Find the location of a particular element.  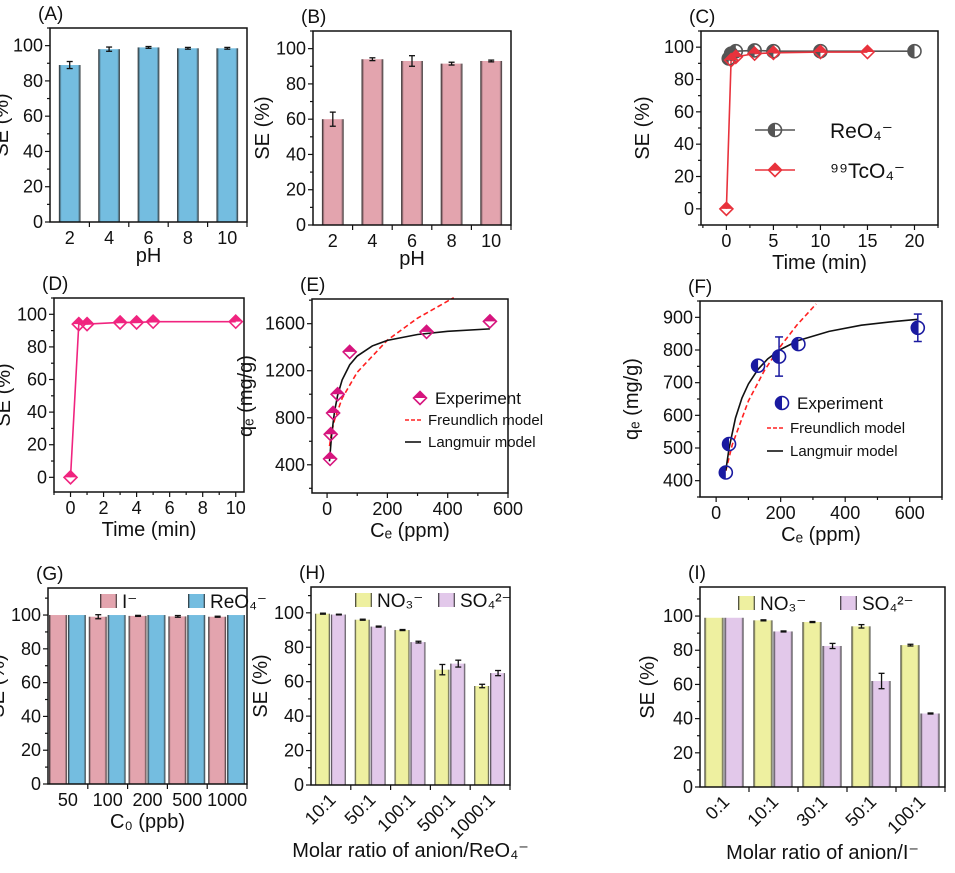

y-tick-label: 800 is located at coordinates (290, 418).